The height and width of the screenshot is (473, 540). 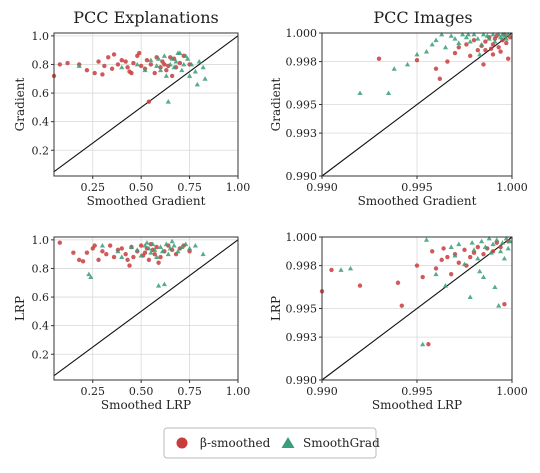 I want to click on x-axis-label: Smoothed Gradient, so click(x=146, y=201).